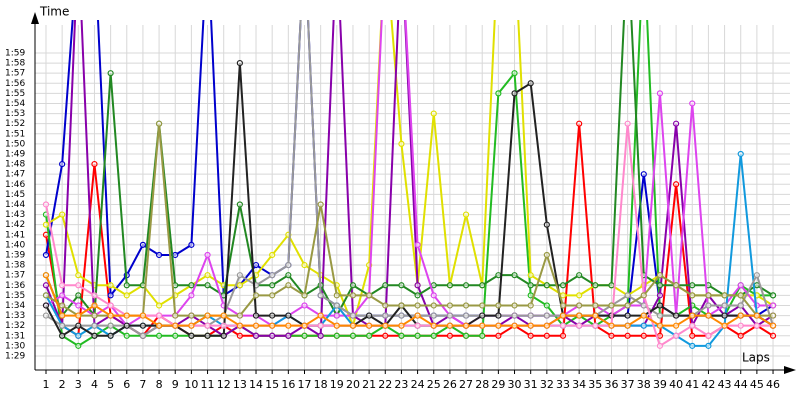  I want to click on x-tick-label: 29, so click(498, 384).